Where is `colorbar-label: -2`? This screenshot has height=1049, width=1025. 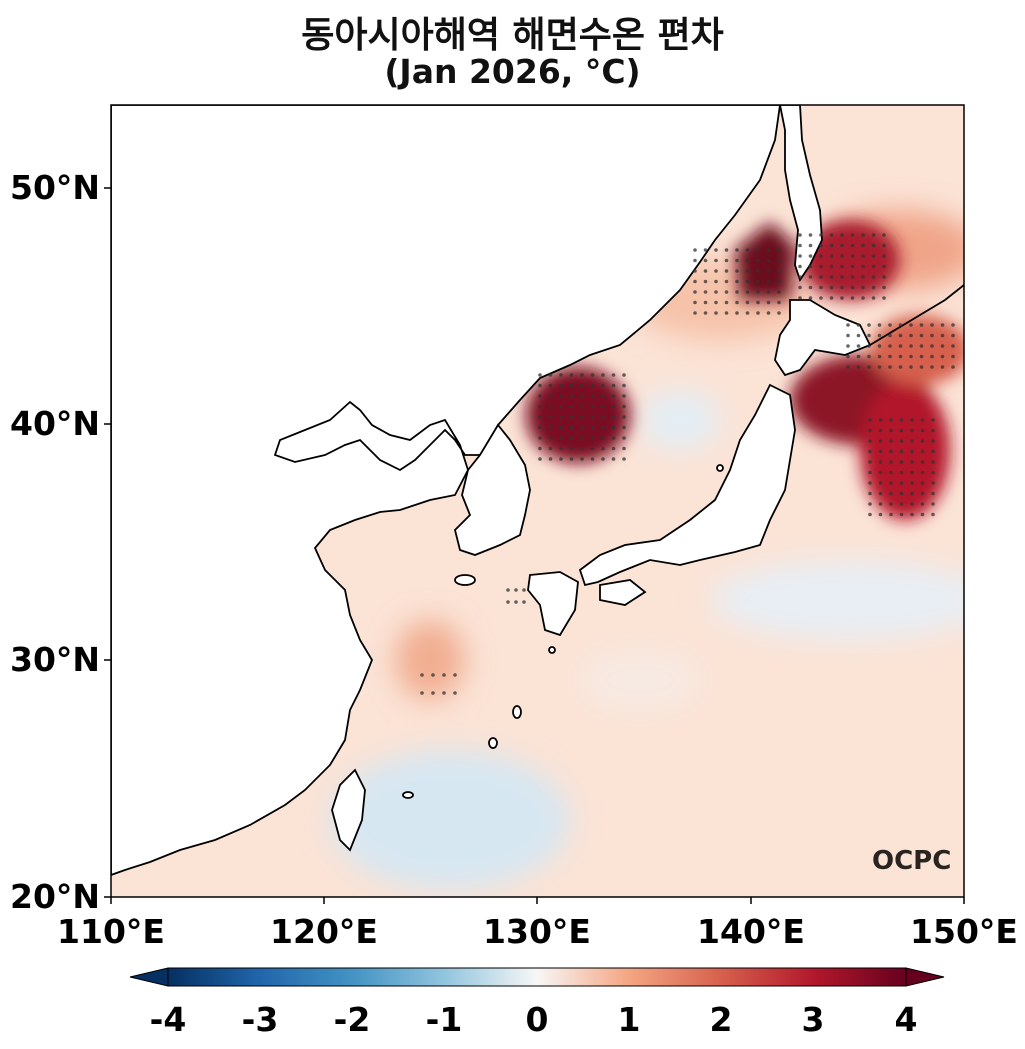 colorbar-label: -2 is located at coordinates (352, 1019).